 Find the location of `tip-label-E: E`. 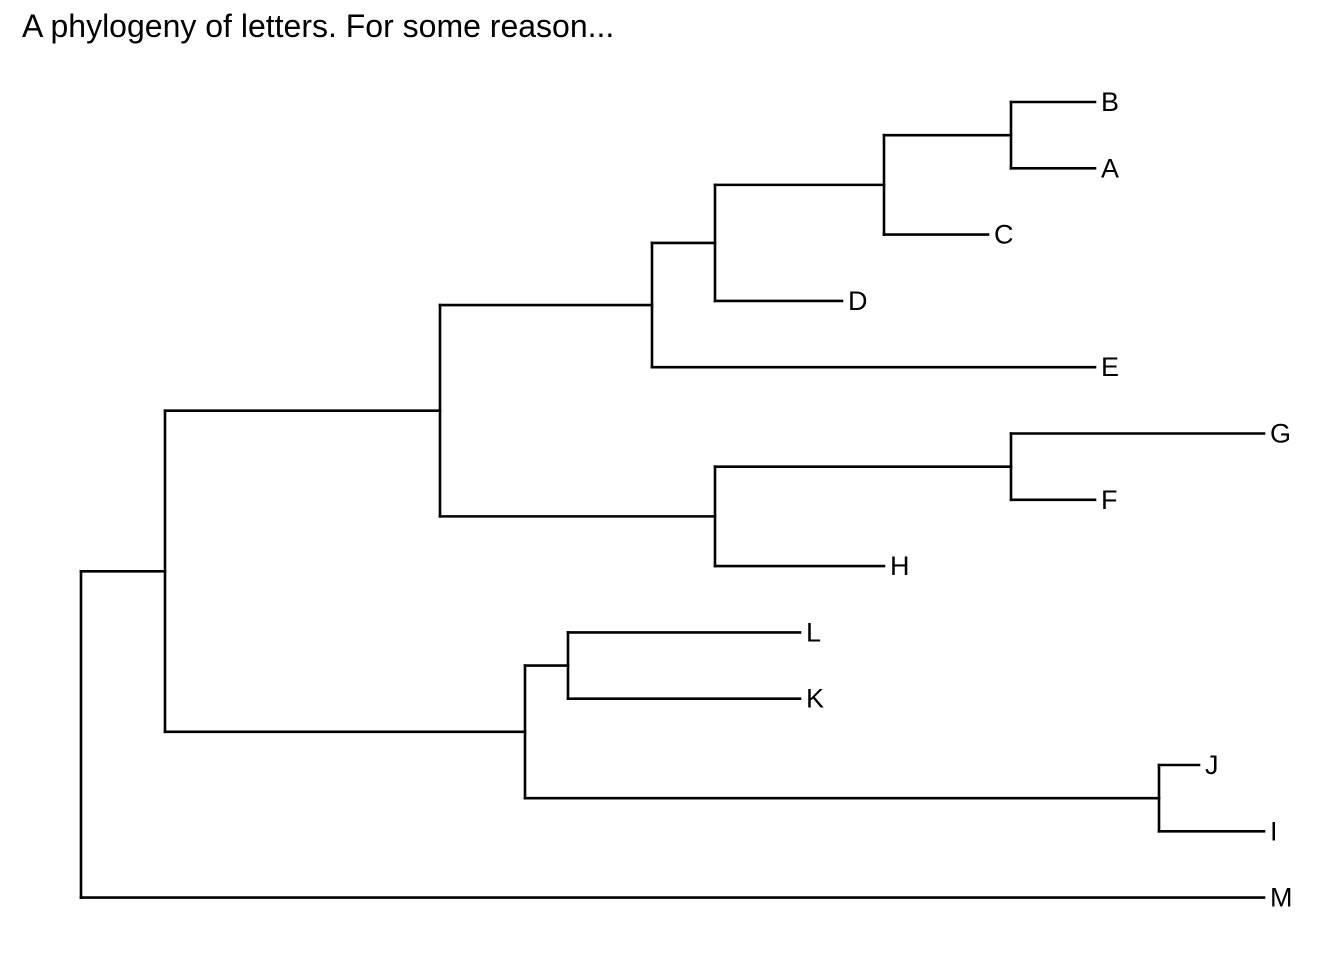

tip-label-E: E is located at coordinates (1110, 367).